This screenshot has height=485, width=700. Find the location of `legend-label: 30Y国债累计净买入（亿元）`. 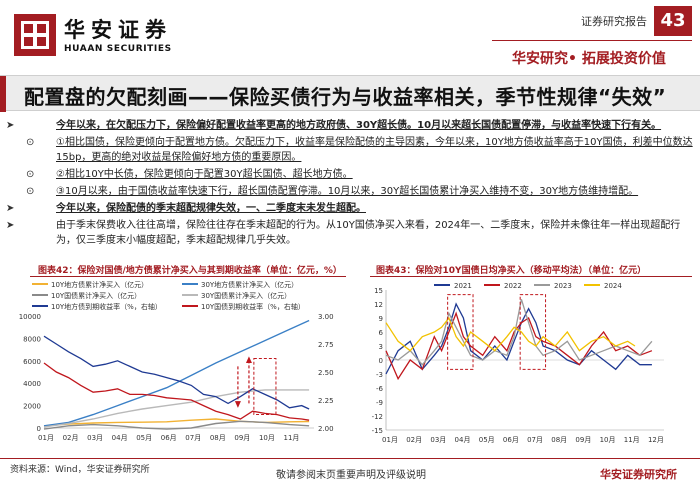

legend-label: 30Y国债累计净买入（亿元） is located at coordinates (246, 295).